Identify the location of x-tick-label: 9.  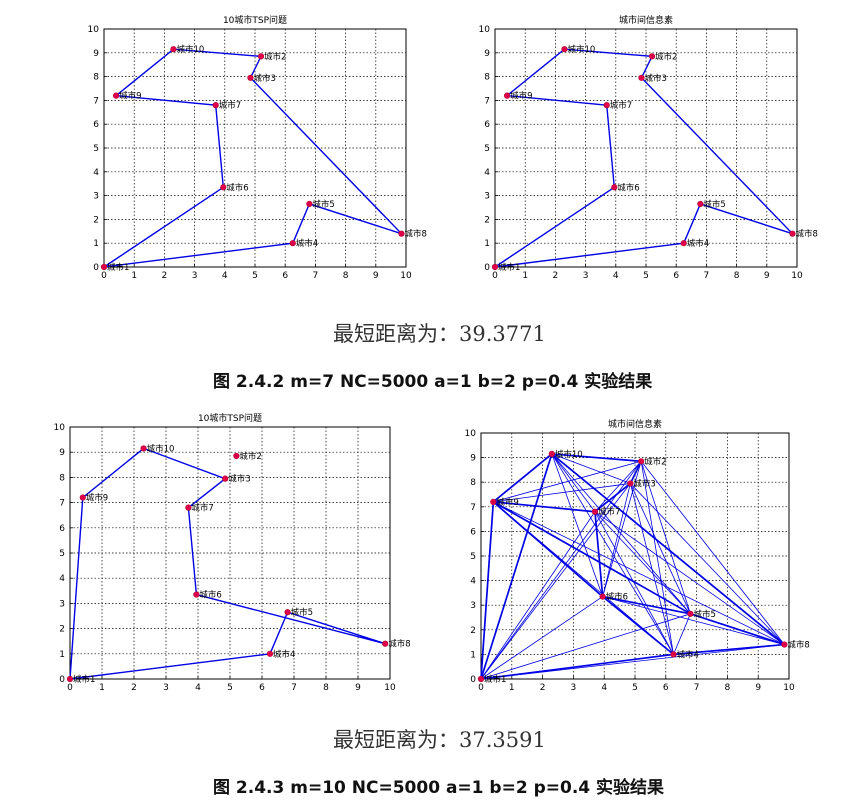
(358, 688).